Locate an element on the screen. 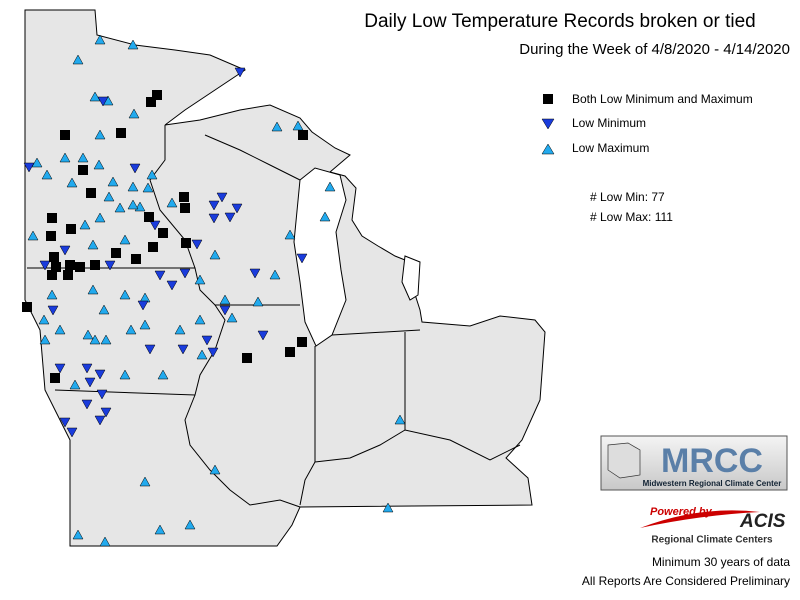  acis-subtext: Regional Climate Centers is located at coordinates (712, 540).